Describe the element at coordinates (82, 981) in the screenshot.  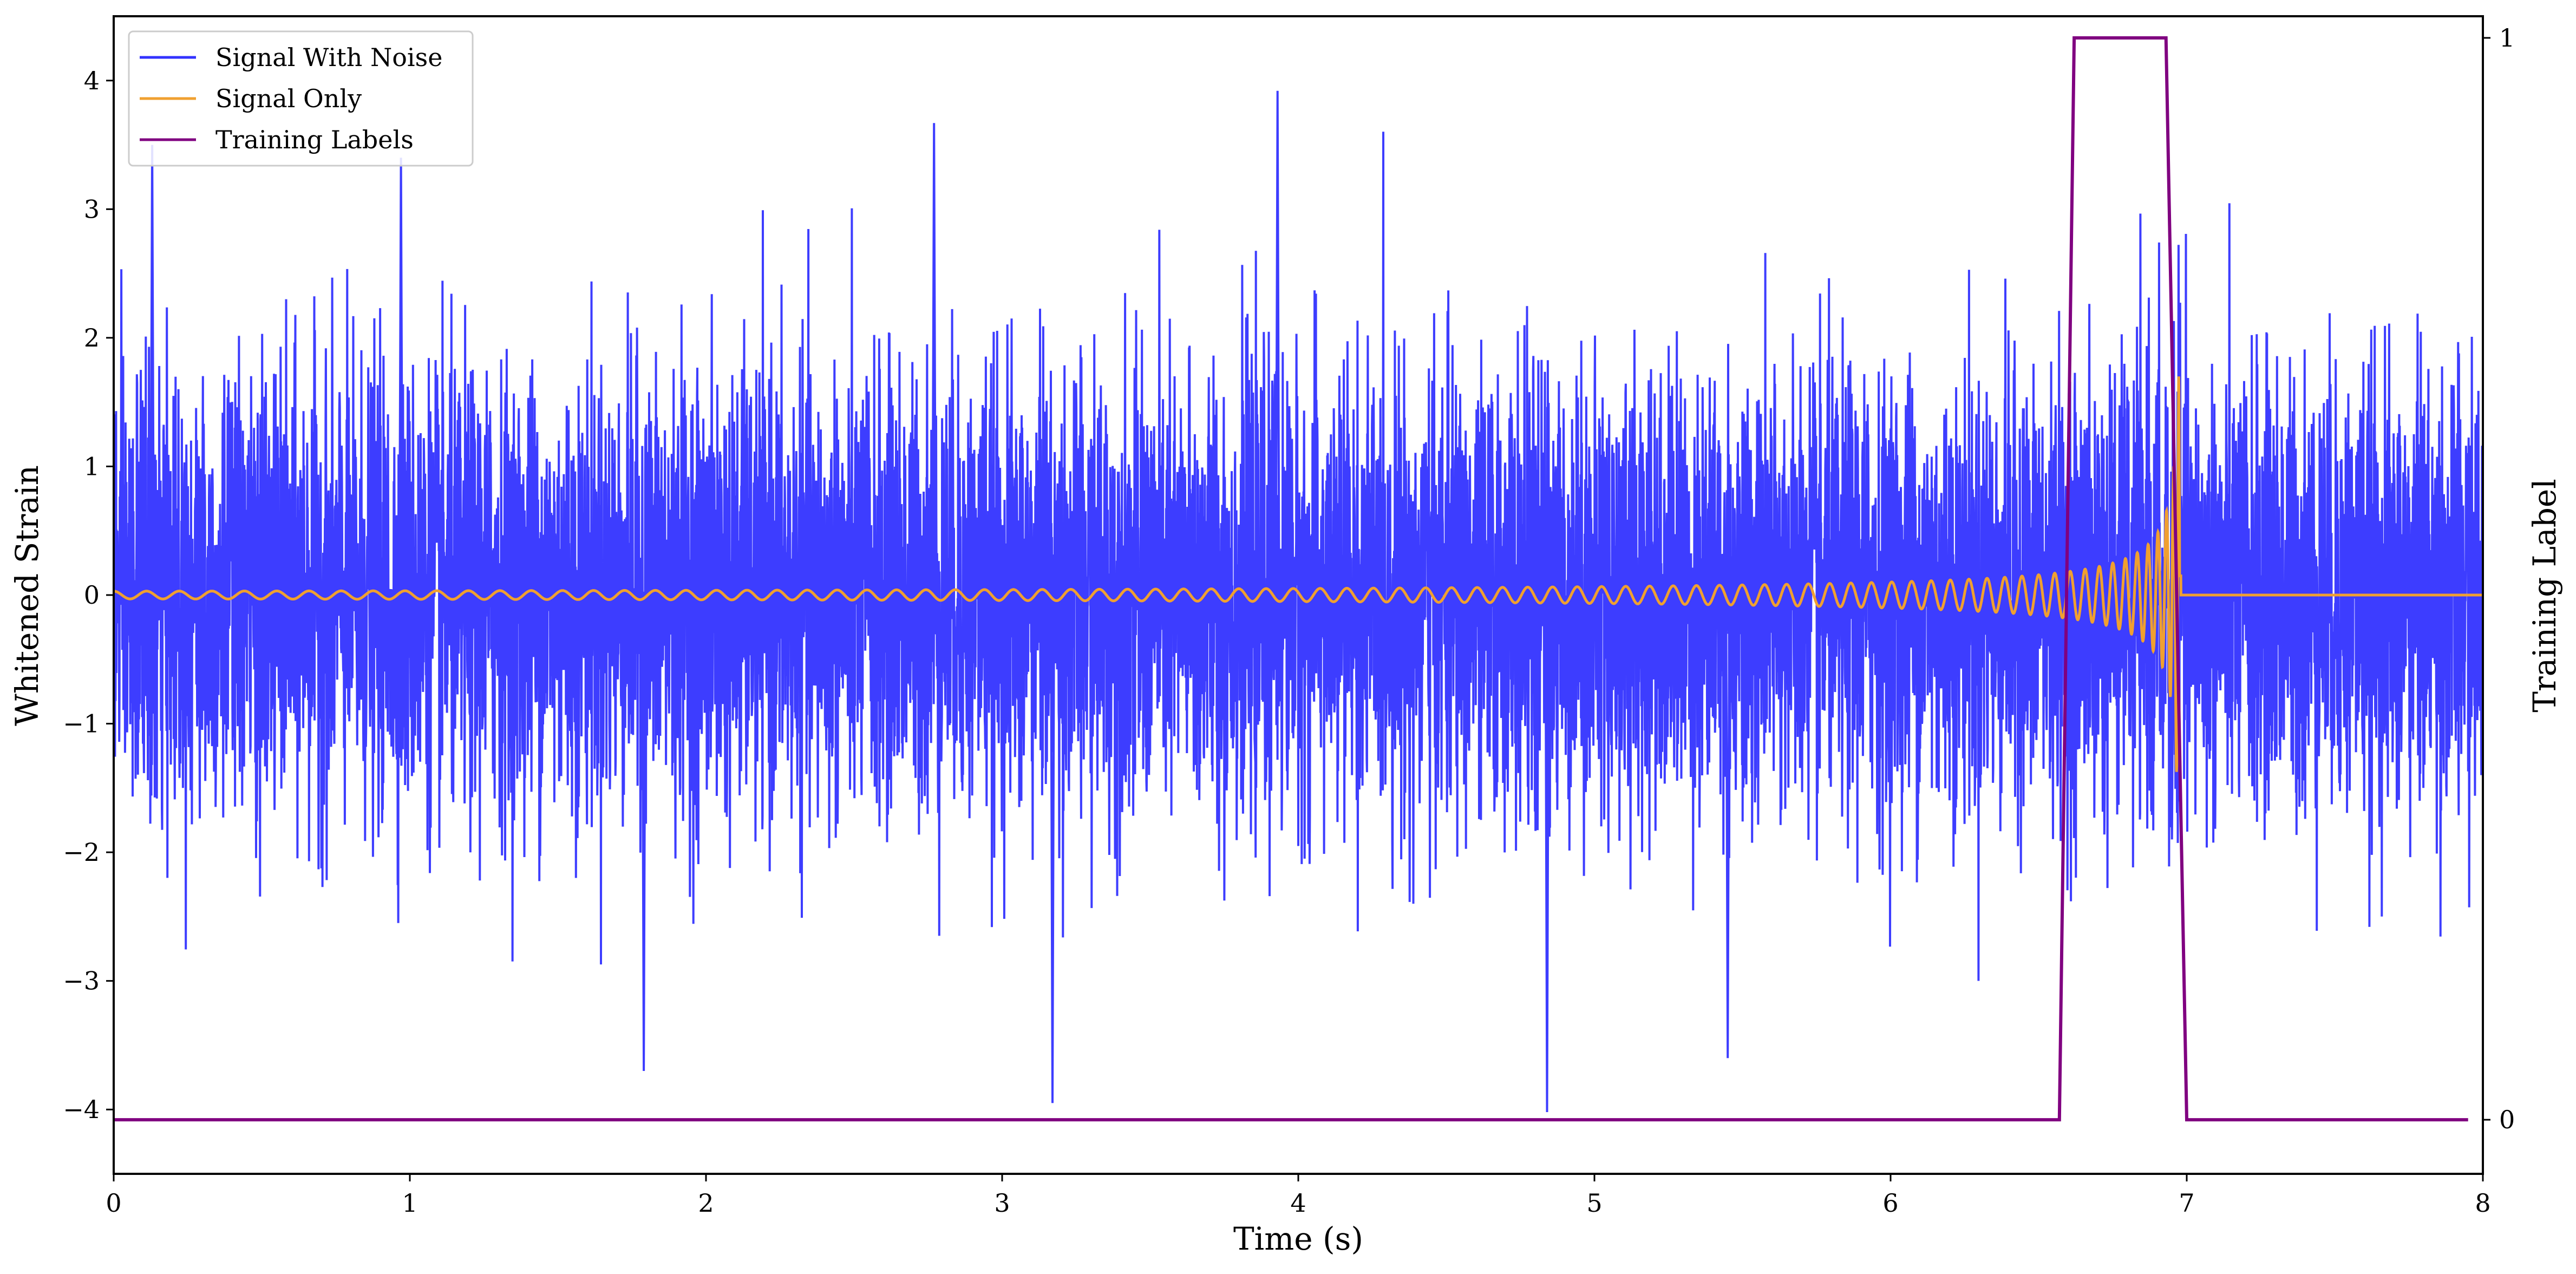
I see `y-left-tick-label: −3` at that location.